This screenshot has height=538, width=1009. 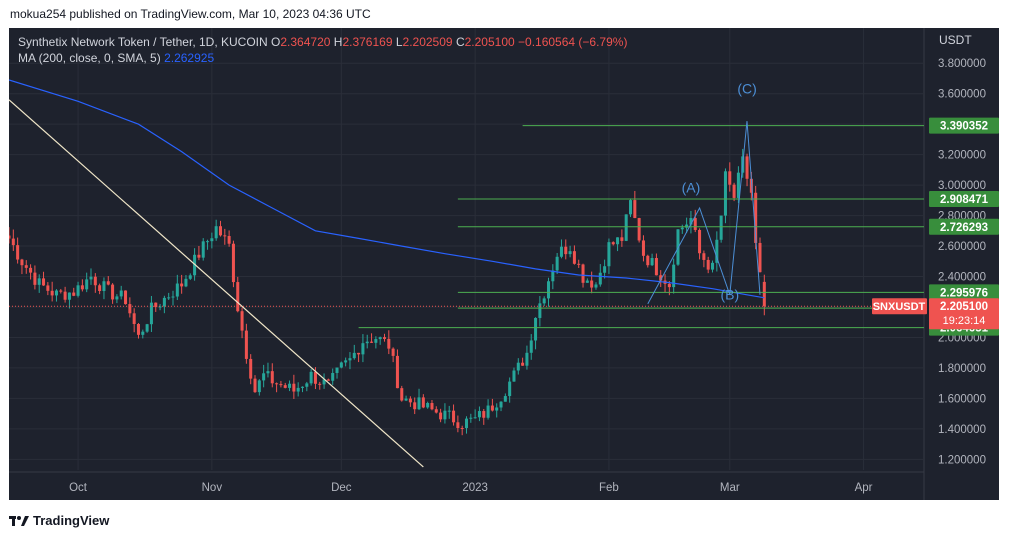 I want to click on symbol-tag-label: SNXUSDT, so click(x=899, y=307).